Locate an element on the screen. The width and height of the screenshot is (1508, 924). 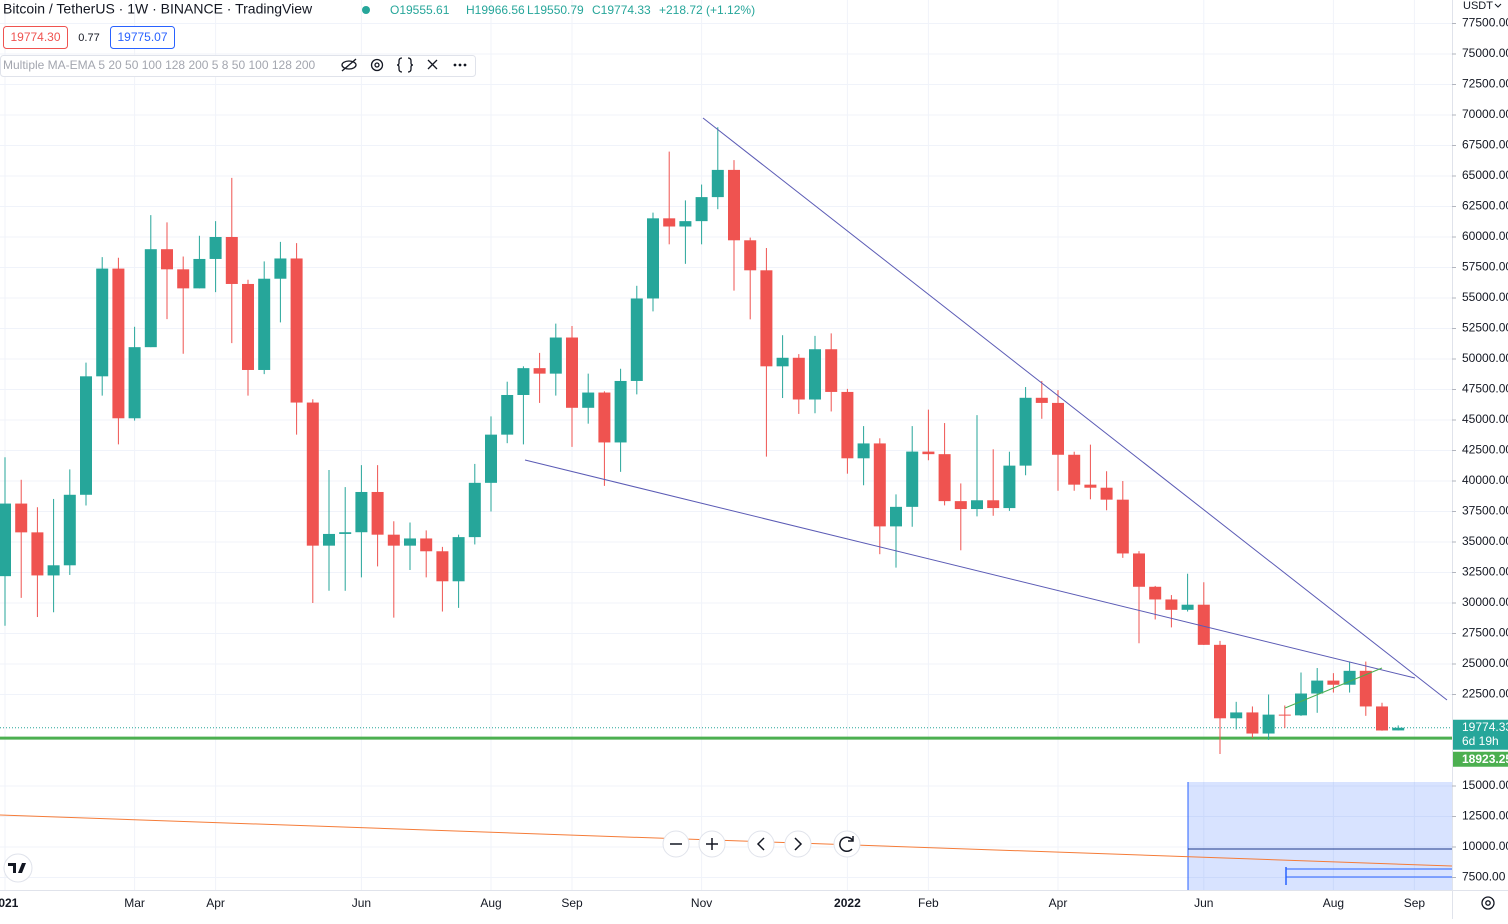
reset-button is located at coordinates (847, 844).